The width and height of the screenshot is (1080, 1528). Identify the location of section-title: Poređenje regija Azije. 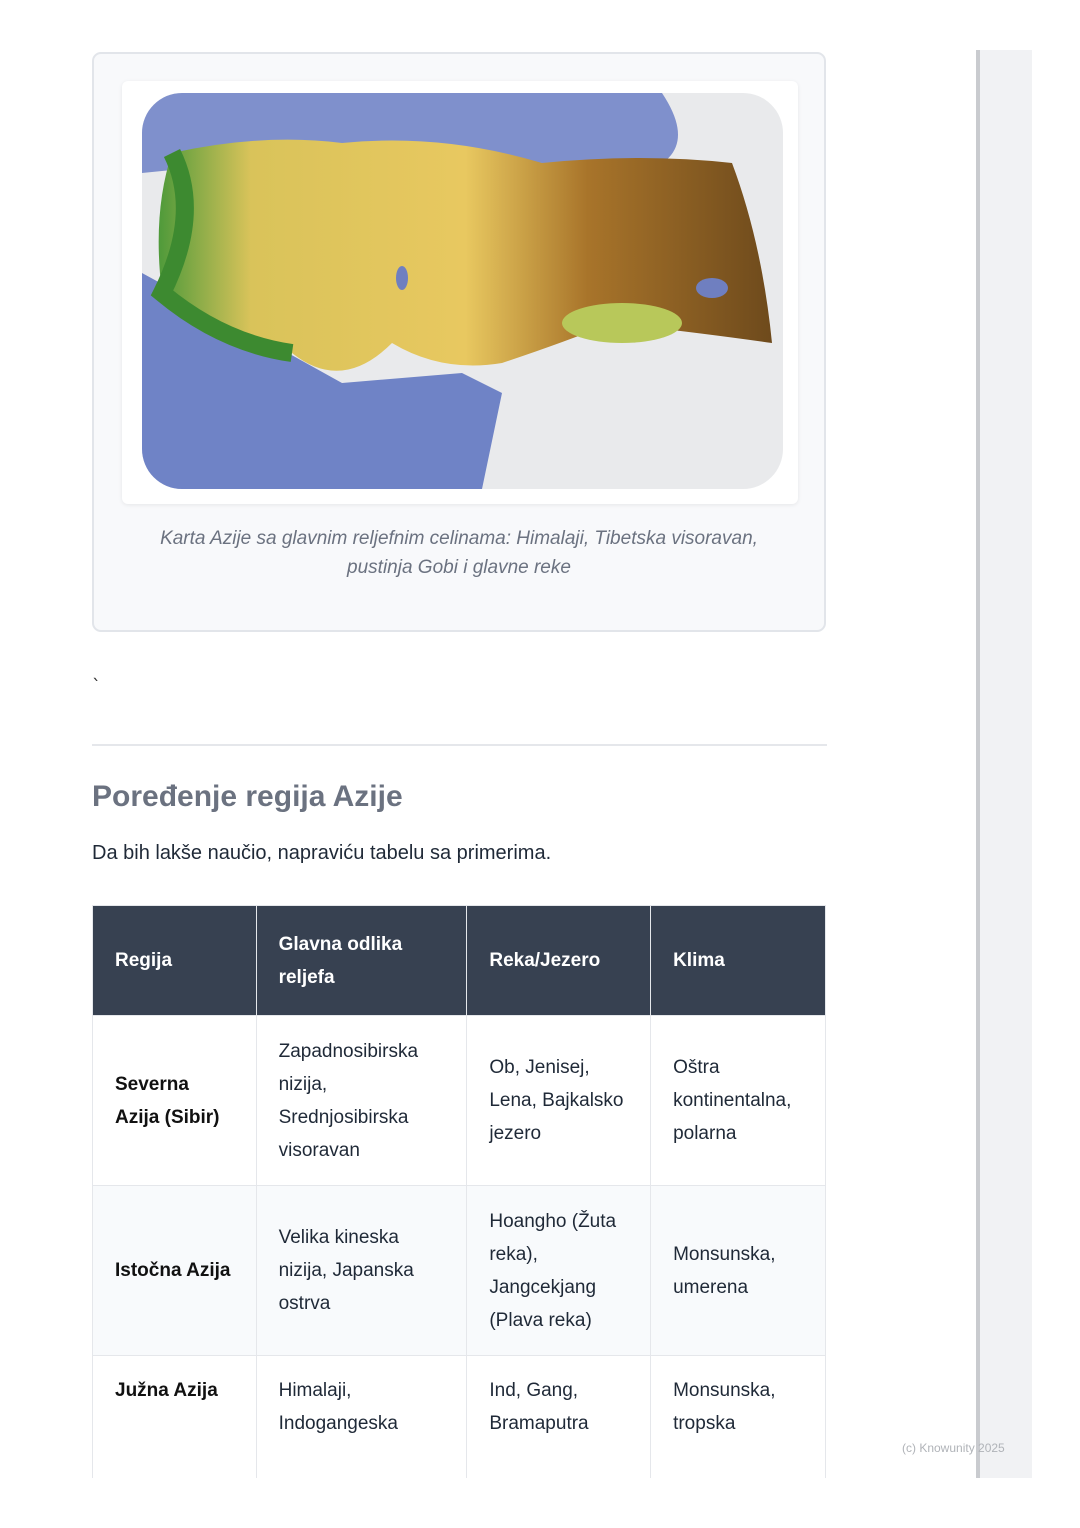
(247, 796).